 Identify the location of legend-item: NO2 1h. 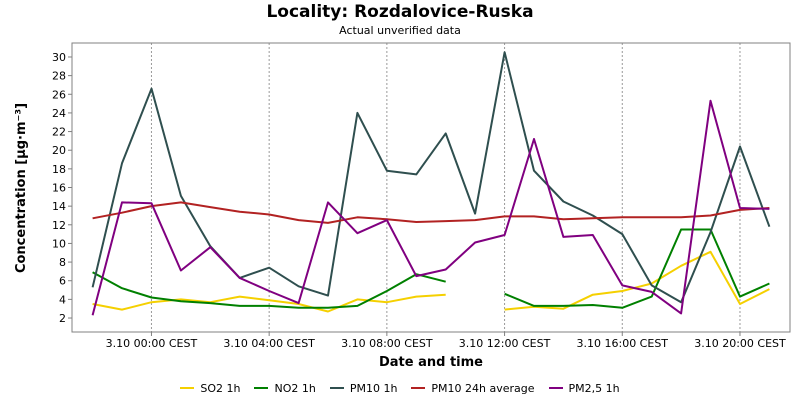
(285, 388).